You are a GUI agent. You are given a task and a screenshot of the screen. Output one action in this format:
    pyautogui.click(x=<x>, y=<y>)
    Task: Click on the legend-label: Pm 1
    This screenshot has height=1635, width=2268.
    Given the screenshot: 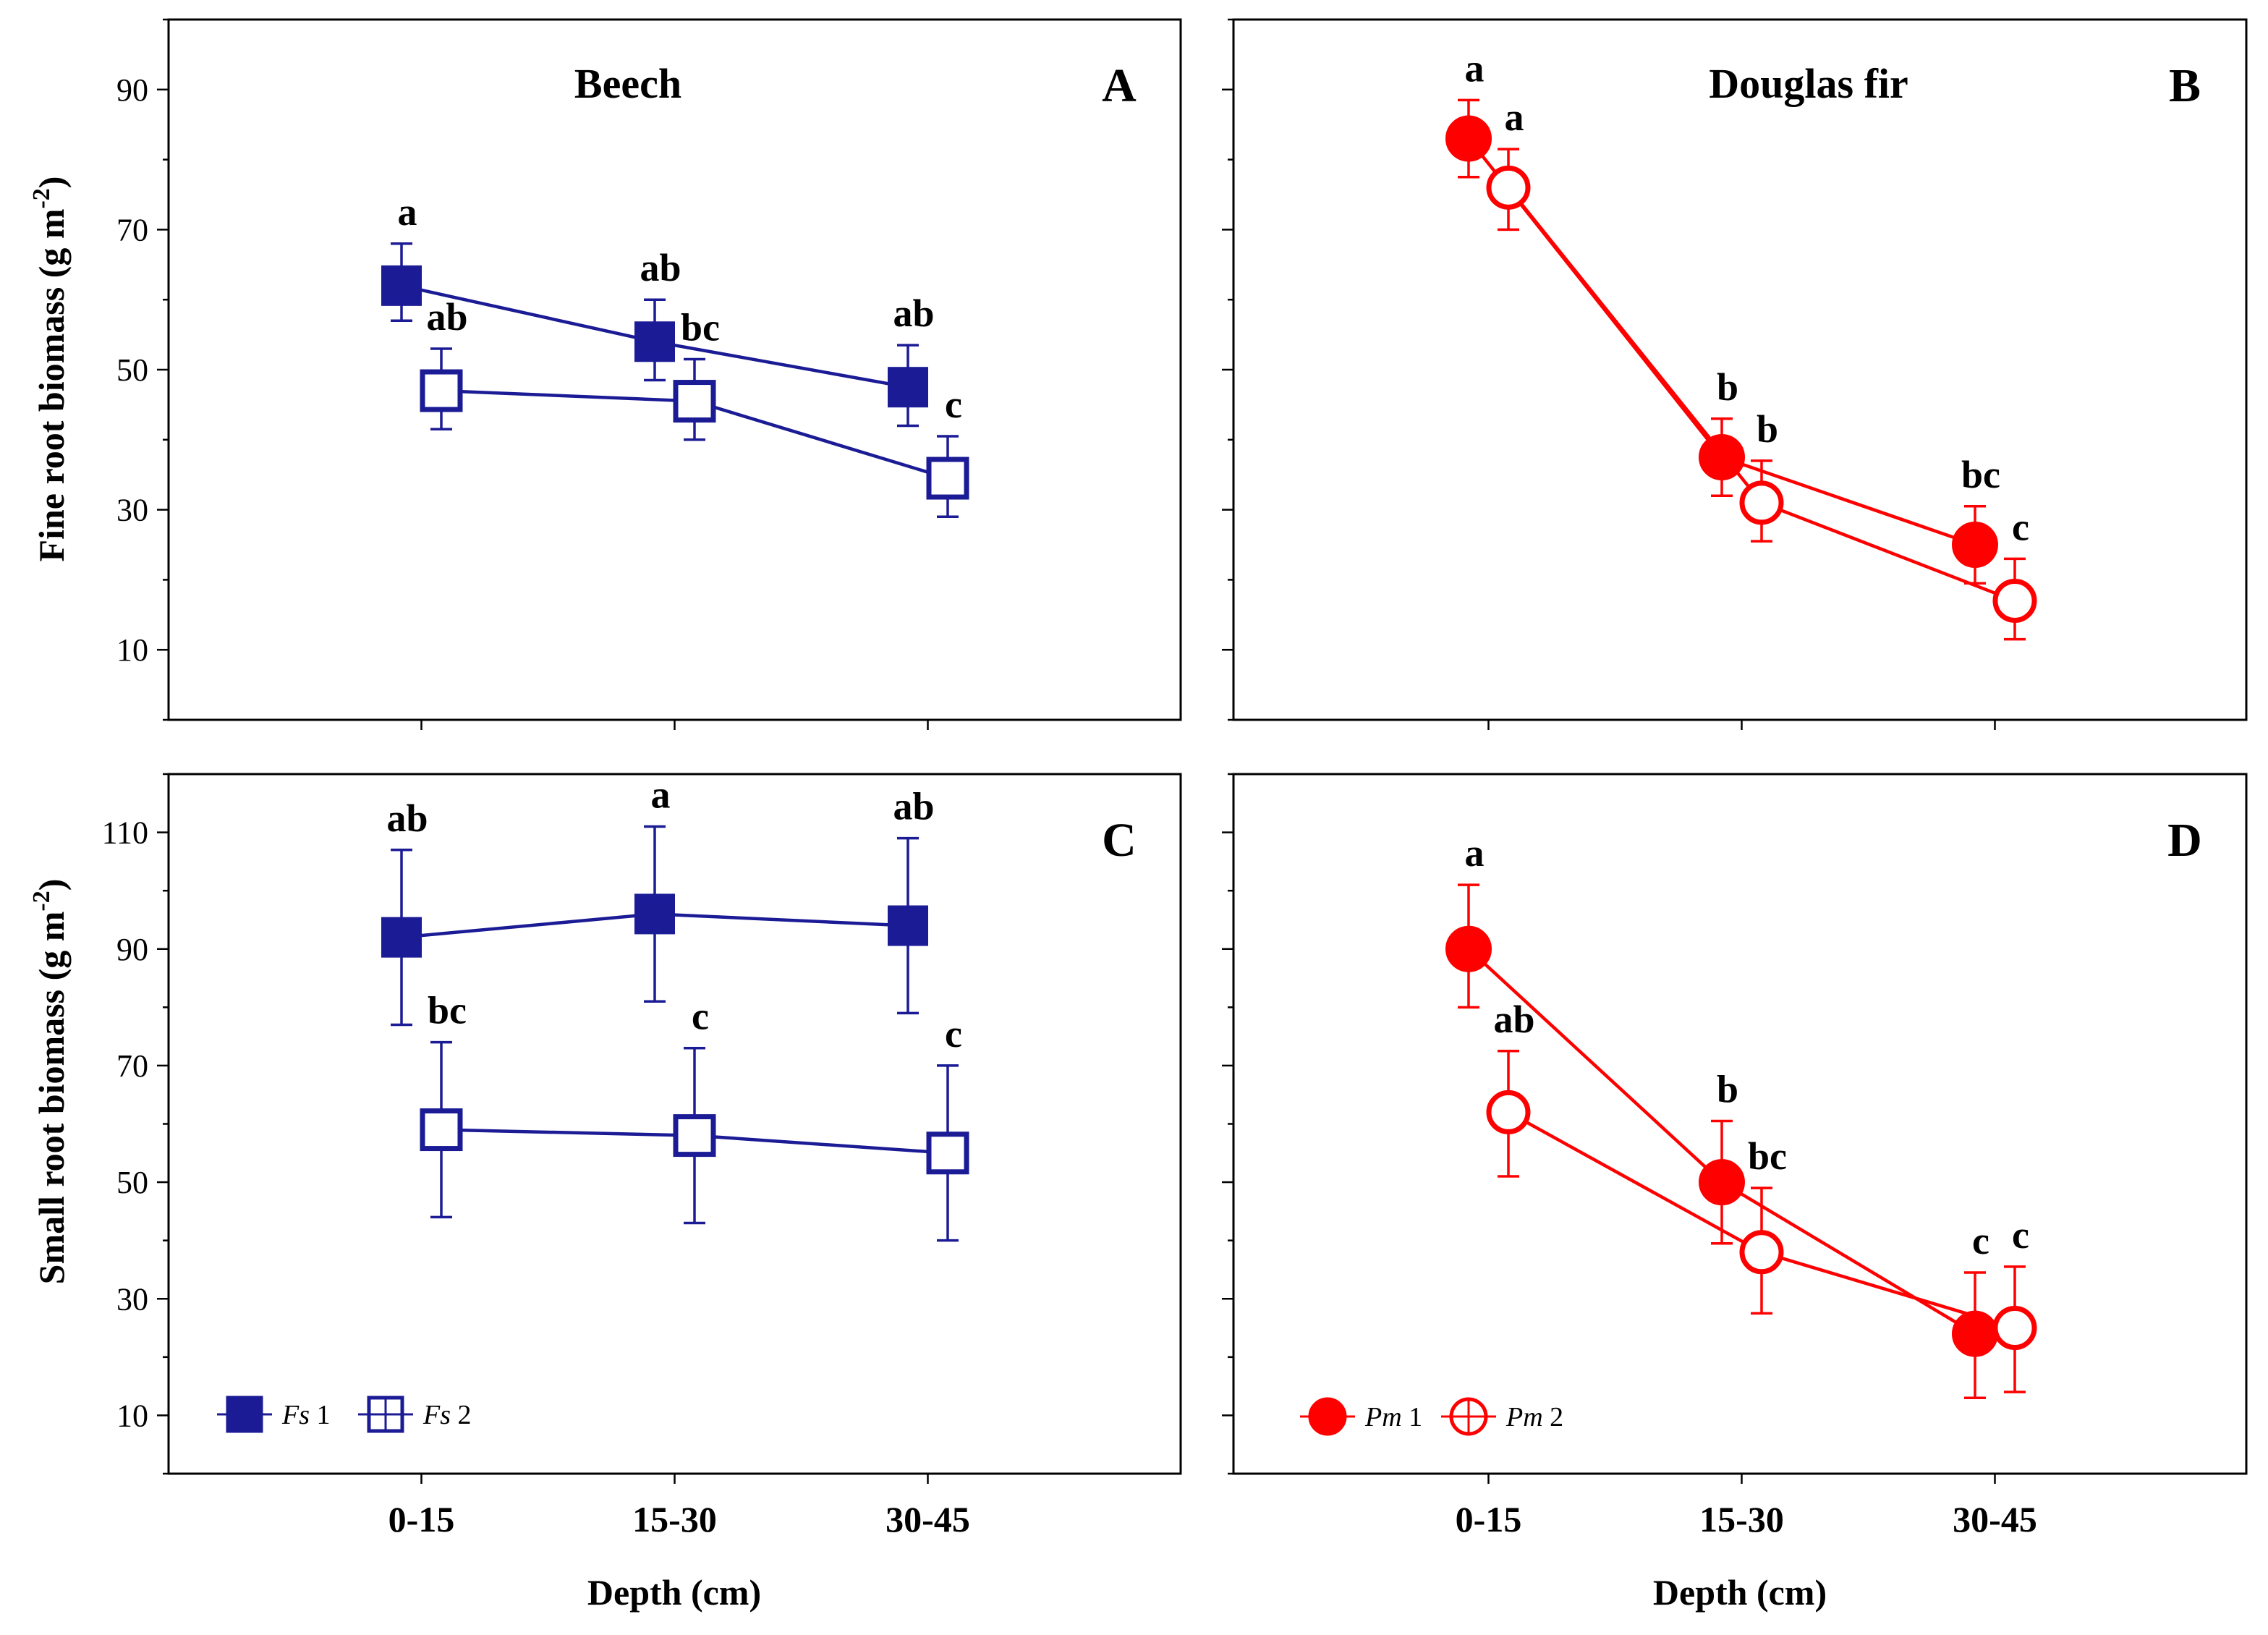 What is the action you would take?
    pyautogui.click(x=1393, y=1417)
    